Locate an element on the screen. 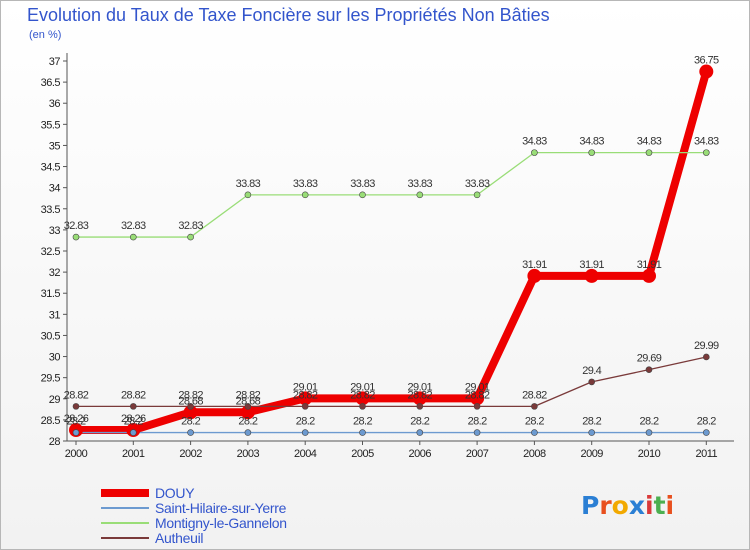 This screenshot has width=750, height=550. y-tick-label: 30 is located at coordinates (55, 358).